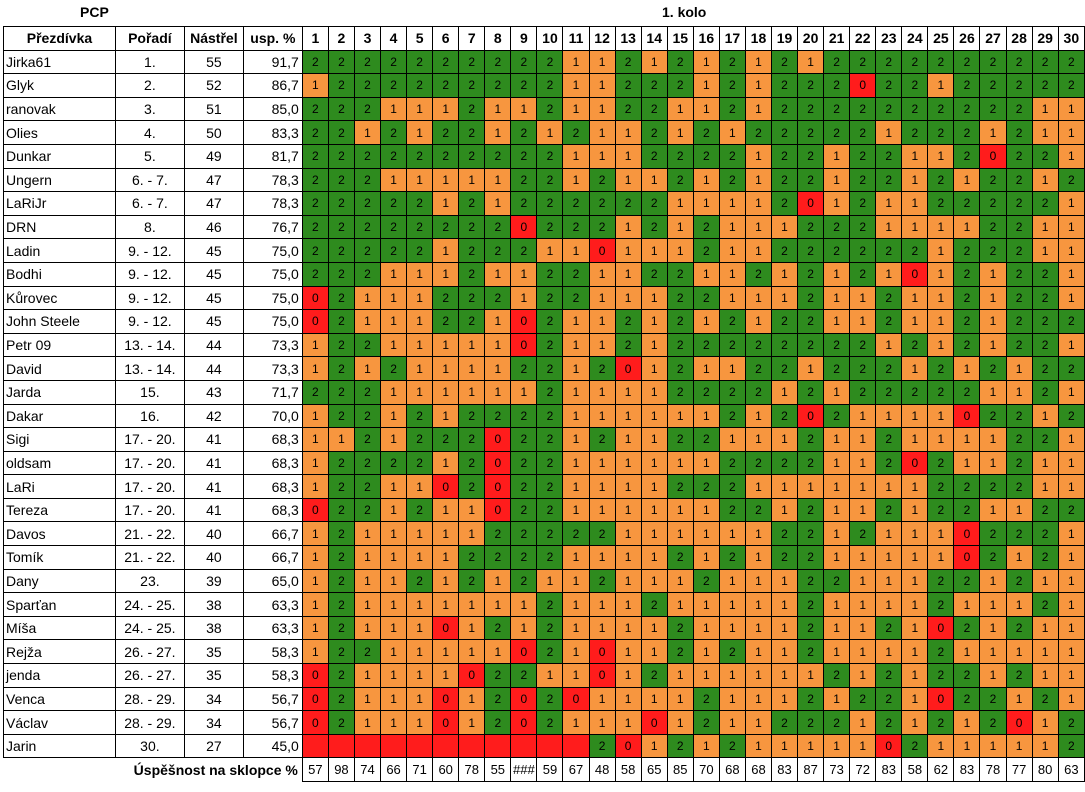 This screenshot has height=792, width=1085. I want to click on cell-name: John Steele, so click(59, 321).